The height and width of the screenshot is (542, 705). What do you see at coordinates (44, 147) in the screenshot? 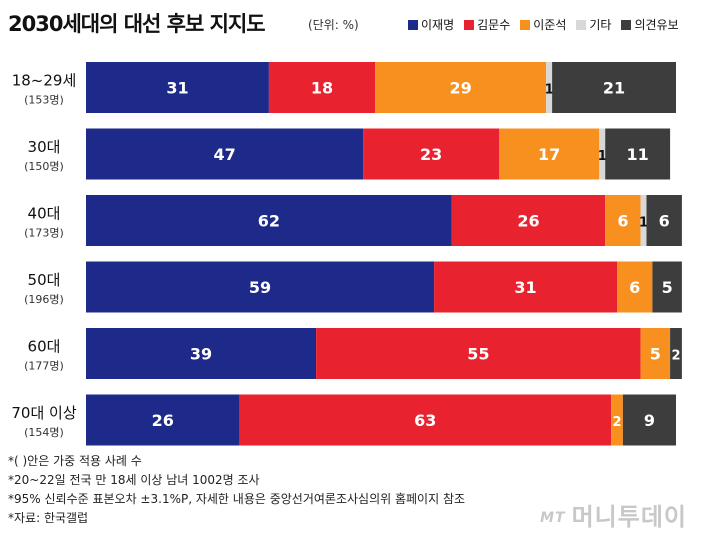
I see `category-label: 30대` at bounding box center [44, 147].